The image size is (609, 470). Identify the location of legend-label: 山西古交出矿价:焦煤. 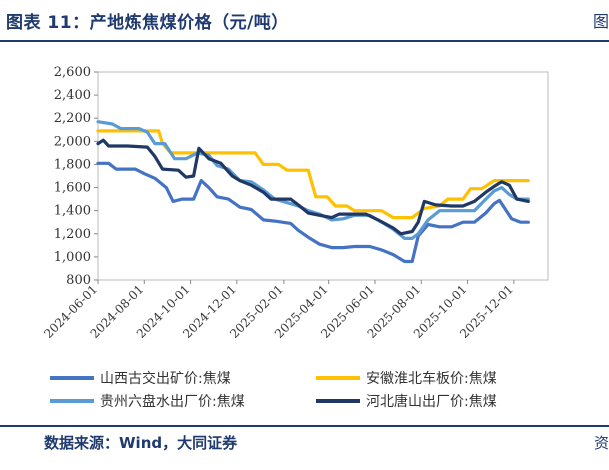
(165, 378).